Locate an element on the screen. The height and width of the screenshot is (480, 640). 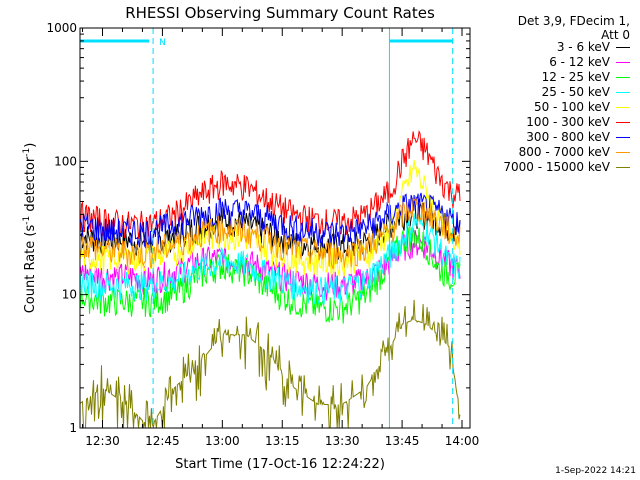
legend-entry: 800 - 7000 keV is located at coordinates (574, 152).